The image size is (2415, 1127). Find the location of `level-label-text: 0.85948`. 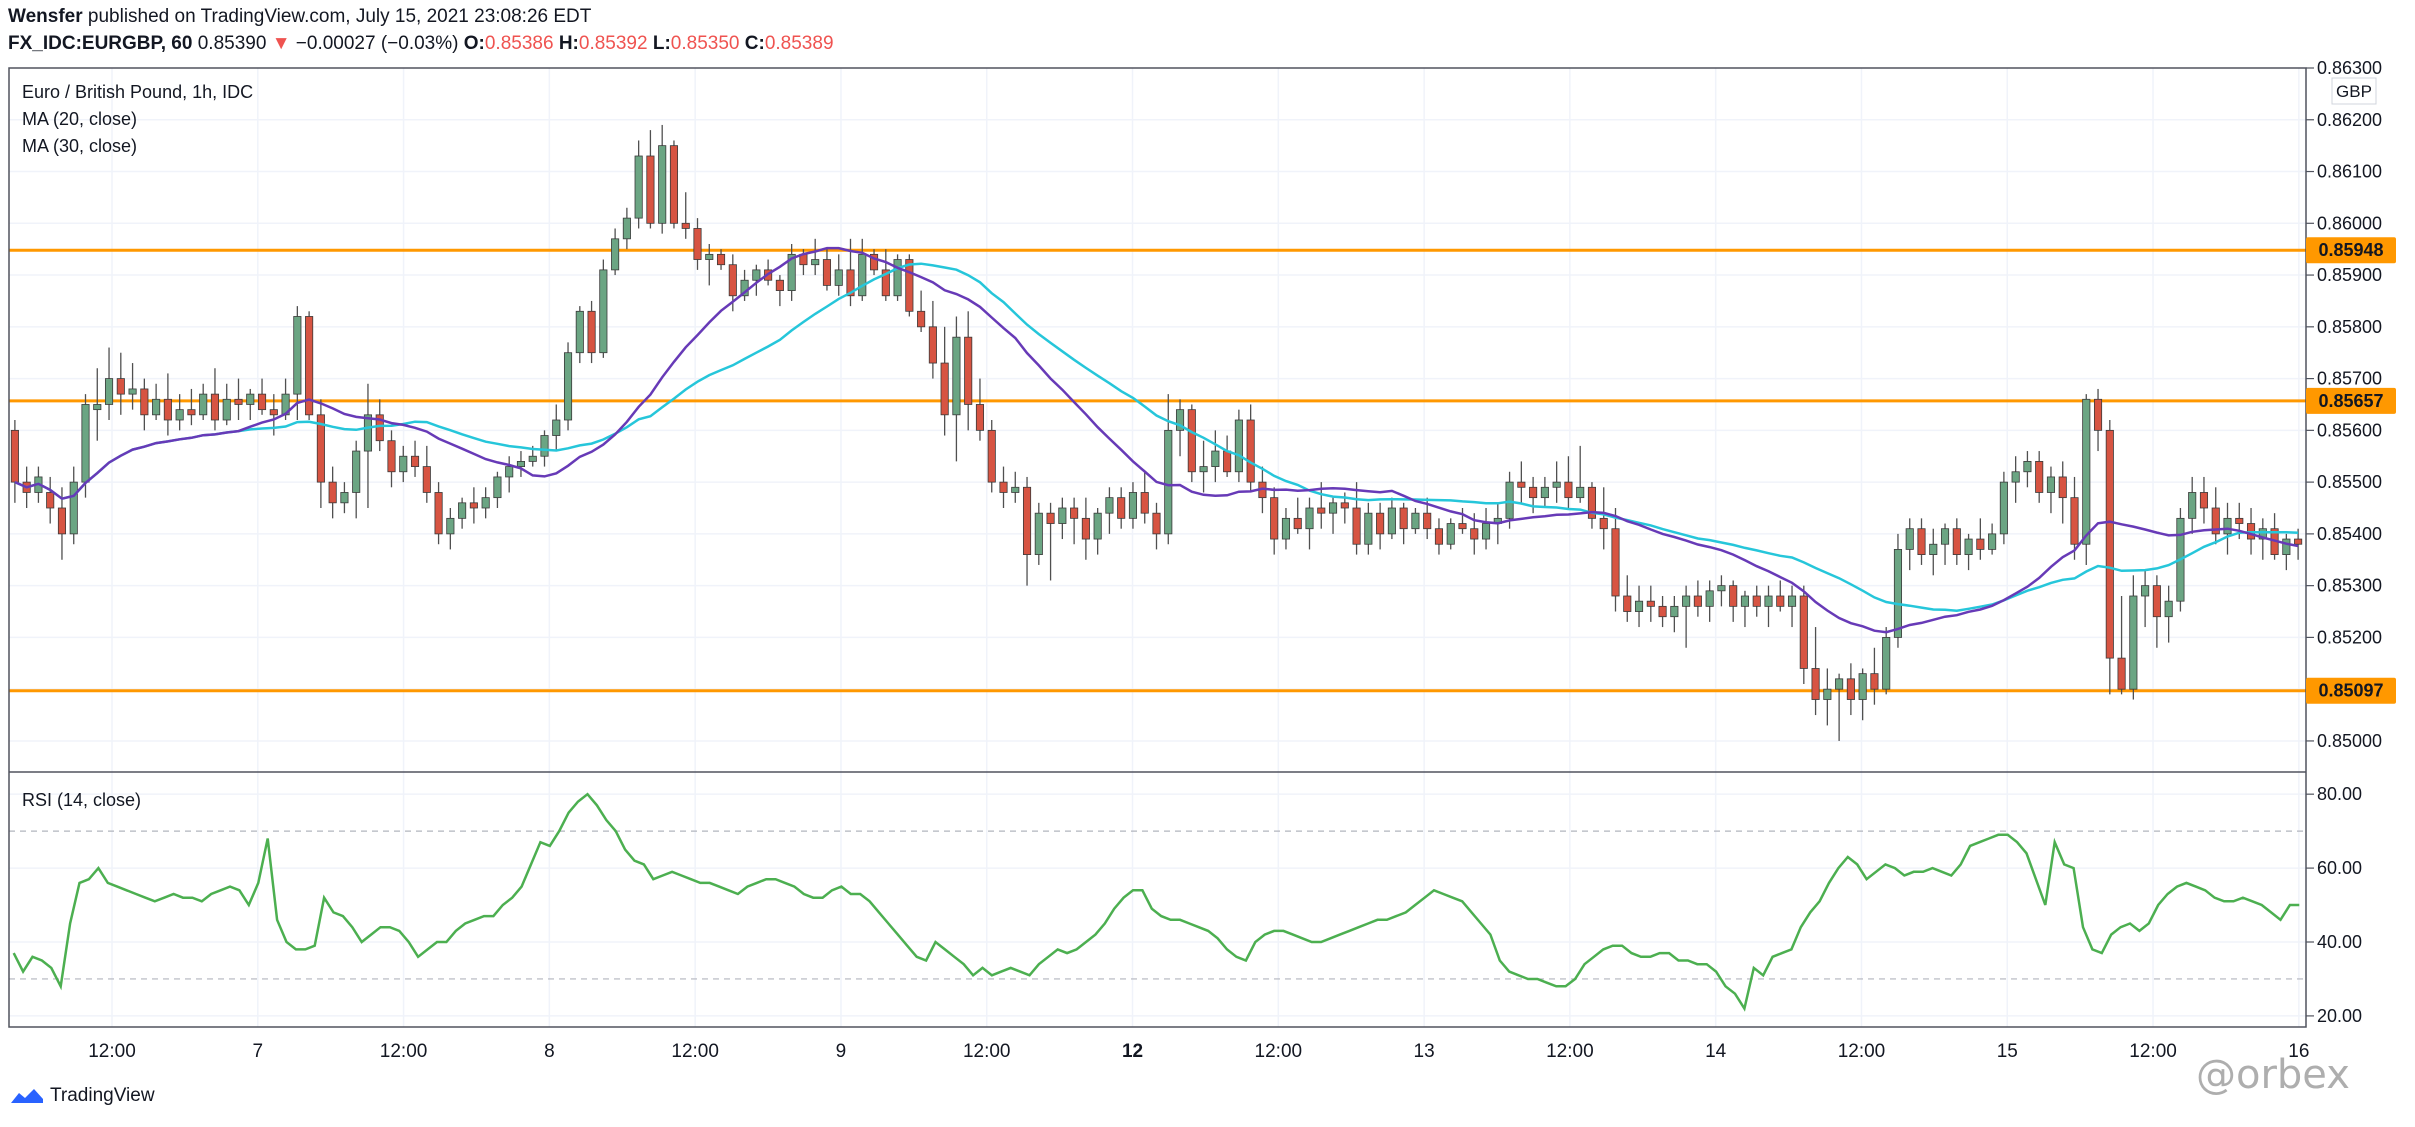

level-label-text: 0.85948 is located at coordinates (2350, 250).